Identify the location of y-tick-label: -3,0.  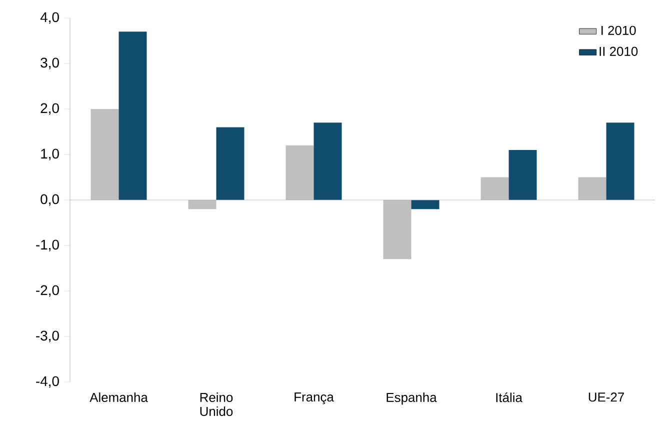
(47, 336).